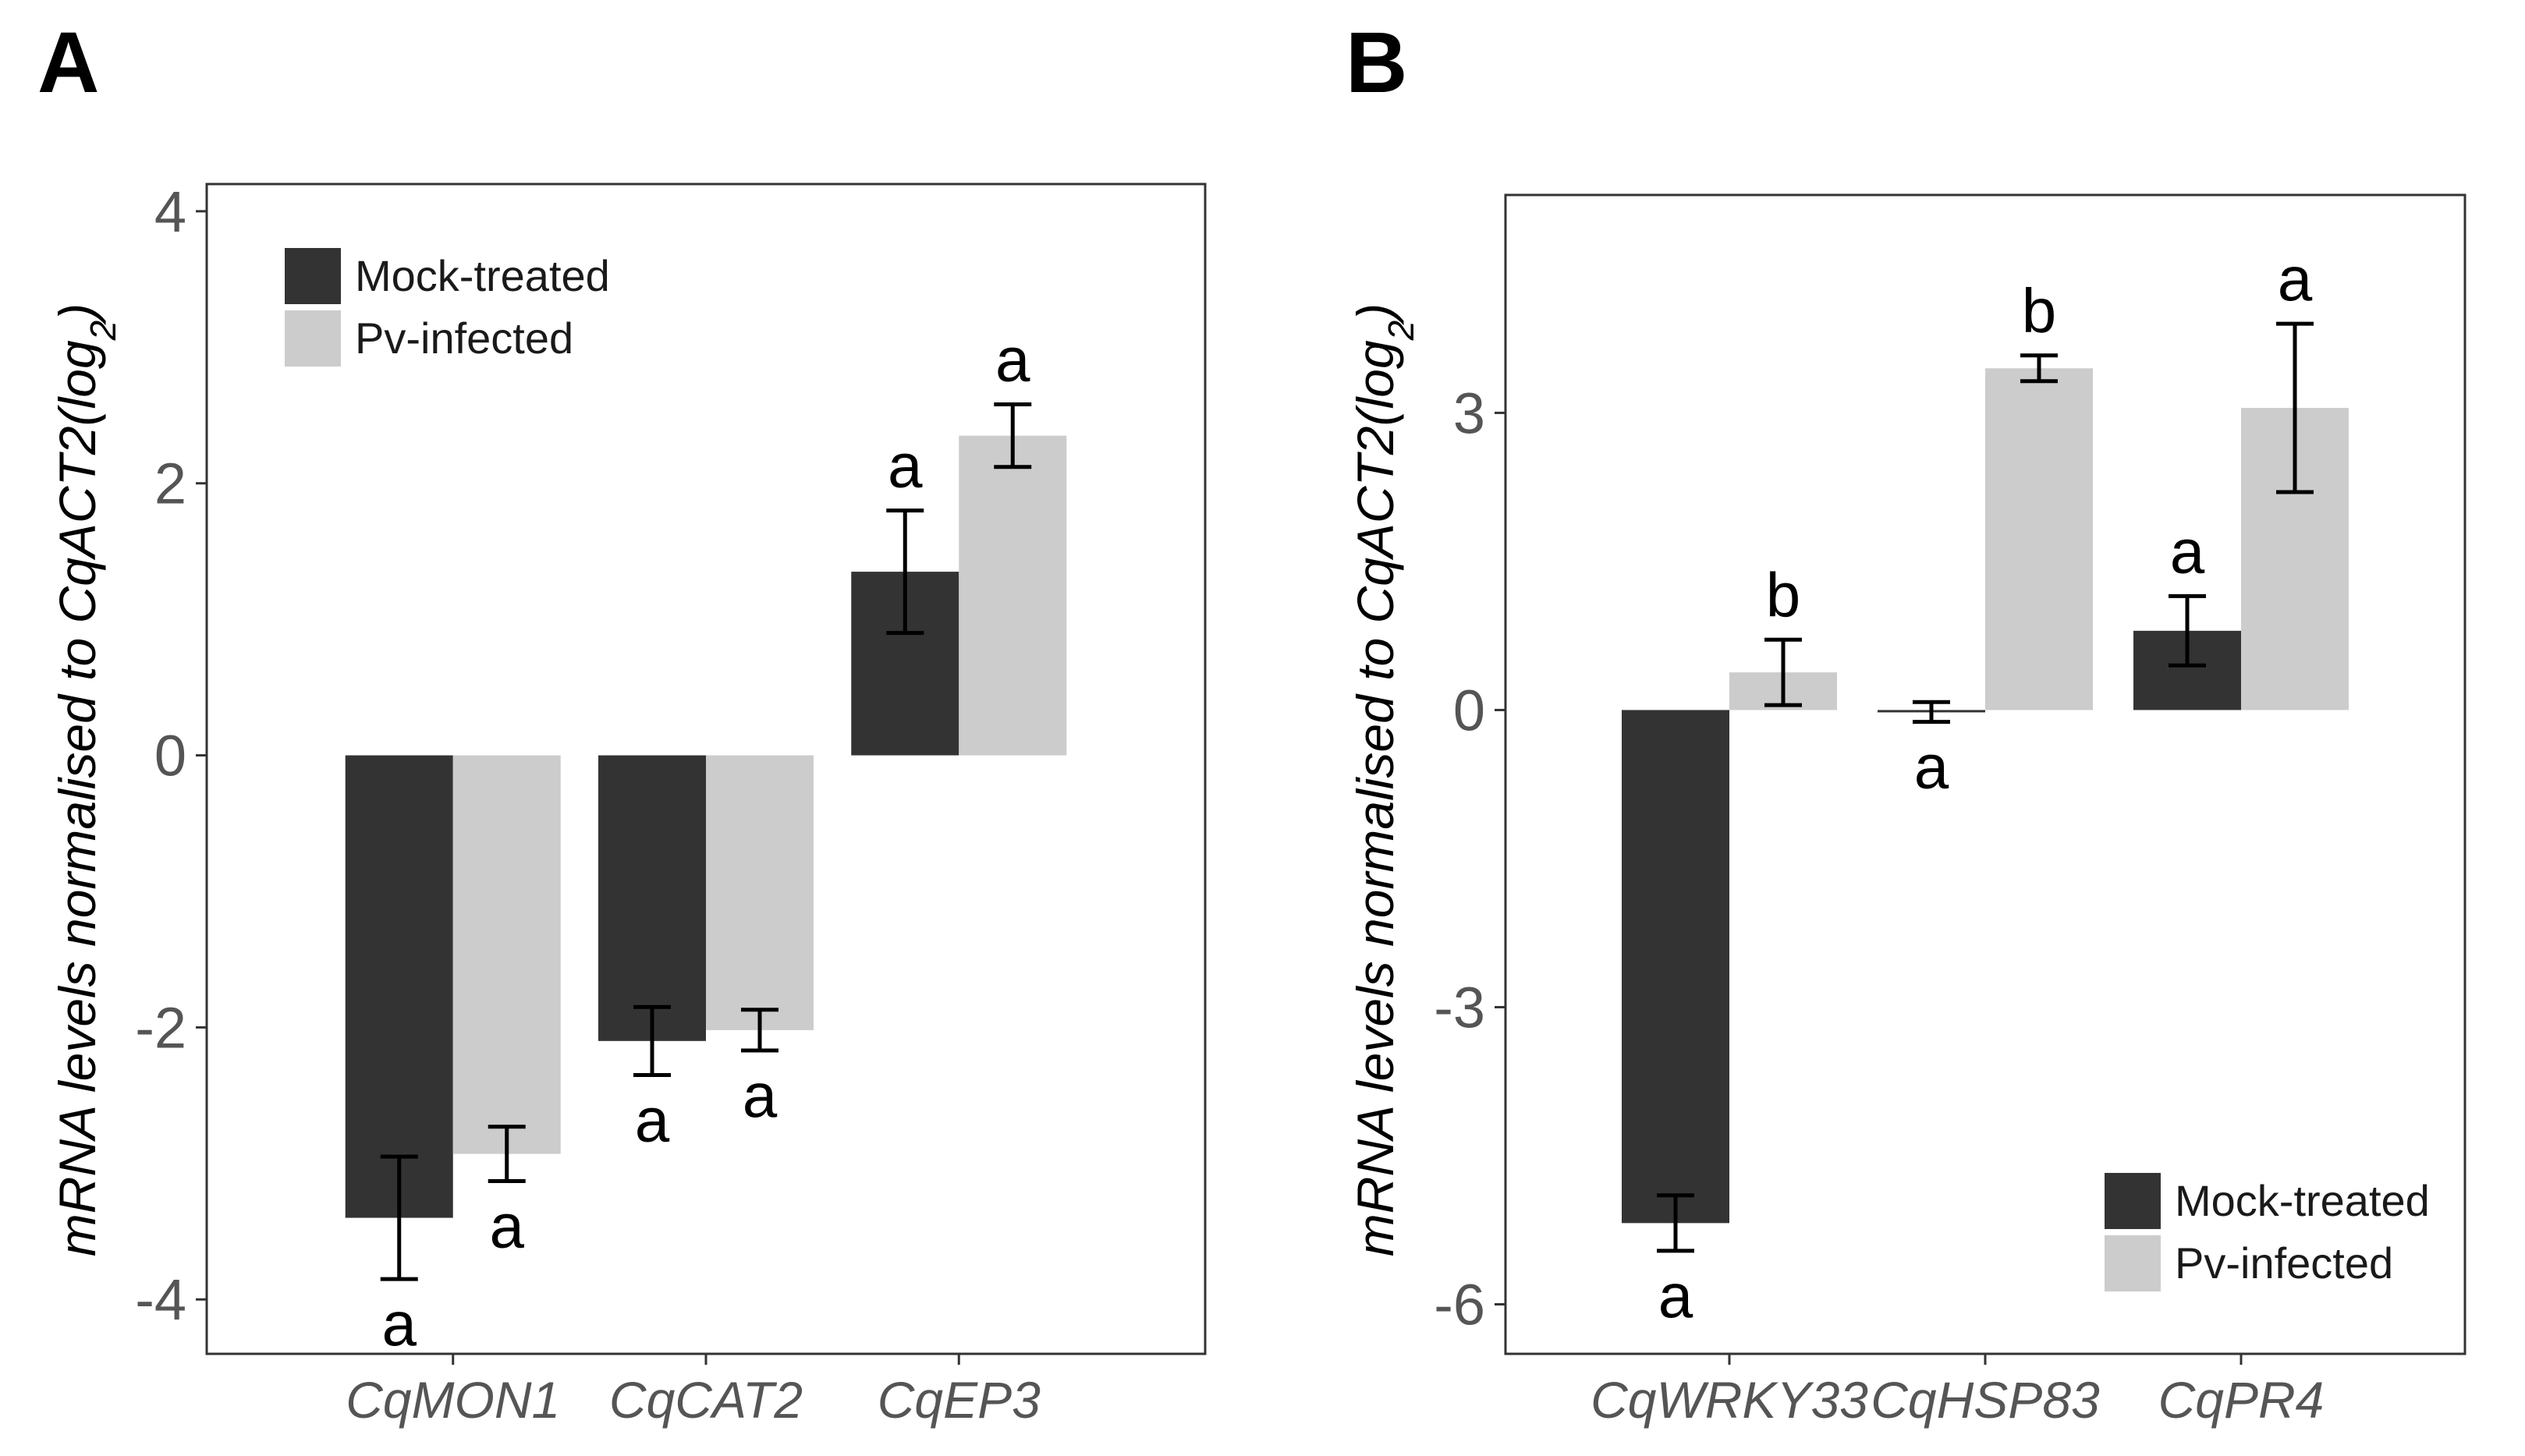  Describe the element at coordinates (399, 1324) in the screenshot. I see `sig-letter-a-s0-0: a` at that location.